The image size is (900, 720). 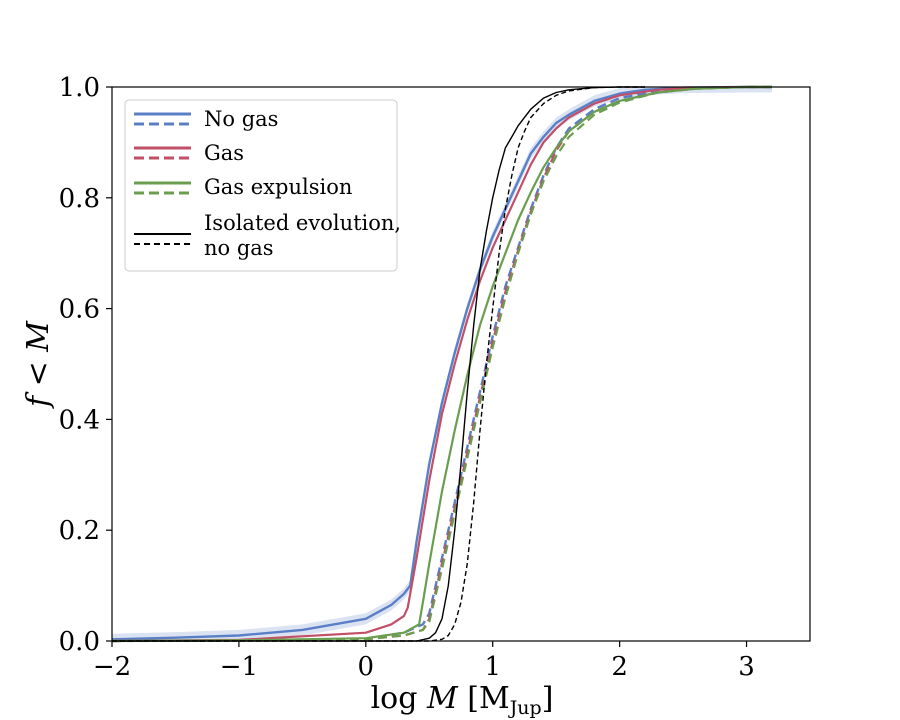 What do you see at coordinates (394, 698) in the screenshot?
I see `x-axis-label-log: log` at bounding box center [394, 698].